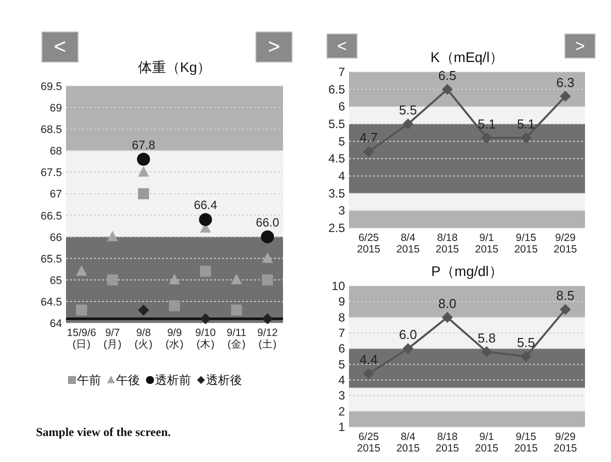  I want to click on y-tick-label: 1, so click(342, 427).